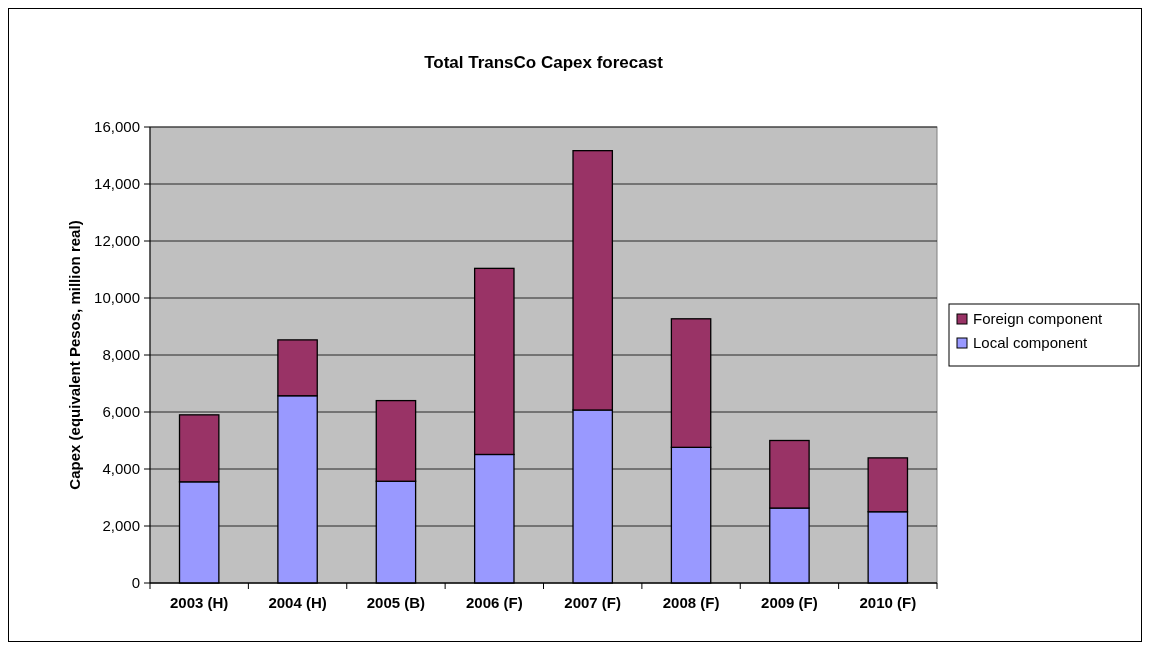 This screenshot has height=650, width=1150. I want to click on y-tick-label: 6,000, so click(121, 412).